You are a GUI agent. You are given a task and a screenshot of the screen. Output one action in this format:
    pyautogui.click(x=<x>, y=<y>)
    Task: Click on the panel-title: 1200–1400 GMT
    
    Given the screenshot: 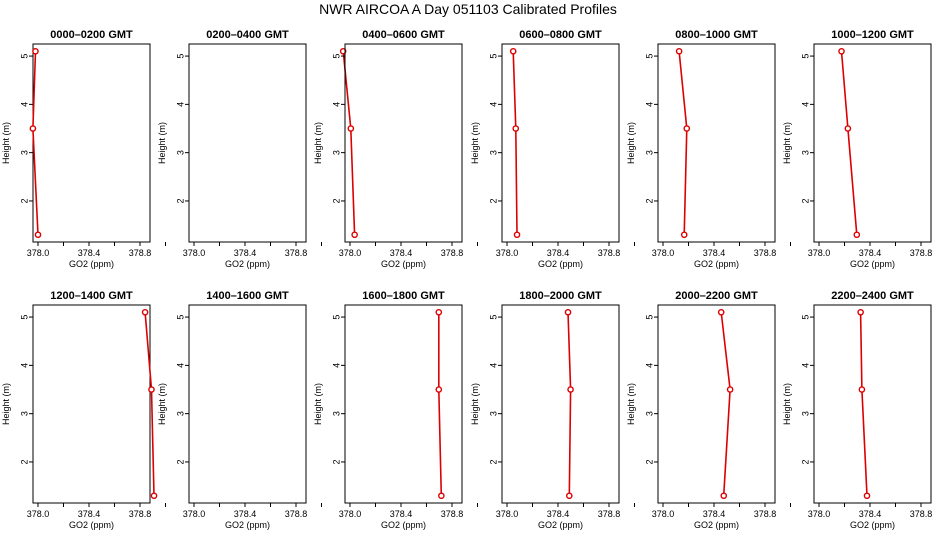 What is the action you would take?
    pyautogui.click(x=91, y=296)
    